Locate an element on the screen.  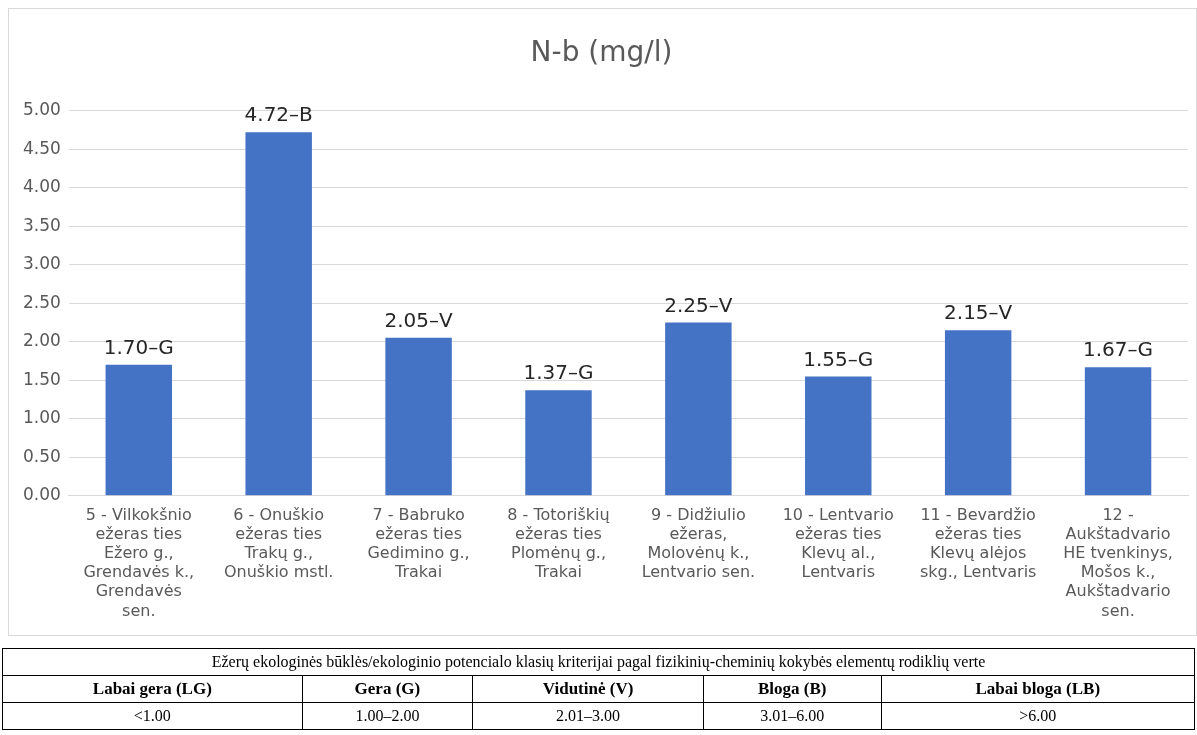
text: Ežerų ekologinės būklės/ekologinio potencialo klasių kriterijai pagal fizikinių-cheminių kokybės elementų rodiklių verte is located at coordinates (598, 662).